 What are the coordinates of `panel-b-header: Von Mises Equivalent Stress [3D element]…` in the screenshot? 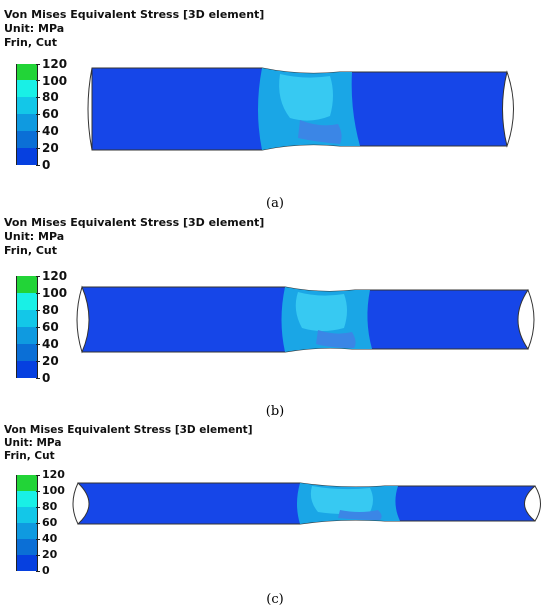 It's located at (134, 237).